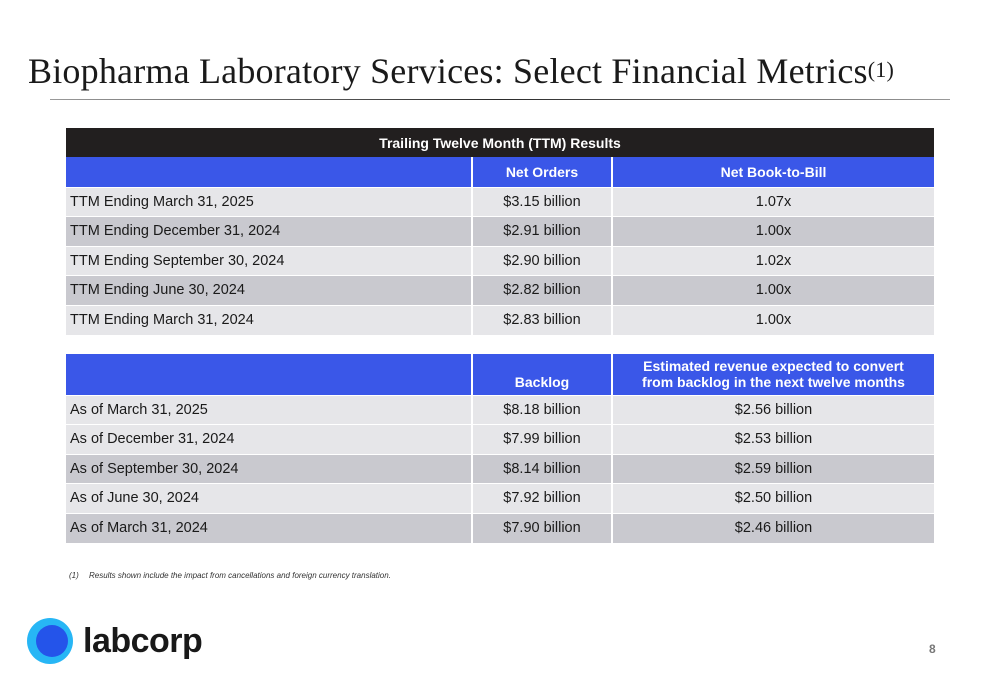  What do you see at coordinates (773, 381) in the screenshot?
I see `estimated-revenue-header-line2: from backlog in the next twelve months` at bounding box center [773, 381].